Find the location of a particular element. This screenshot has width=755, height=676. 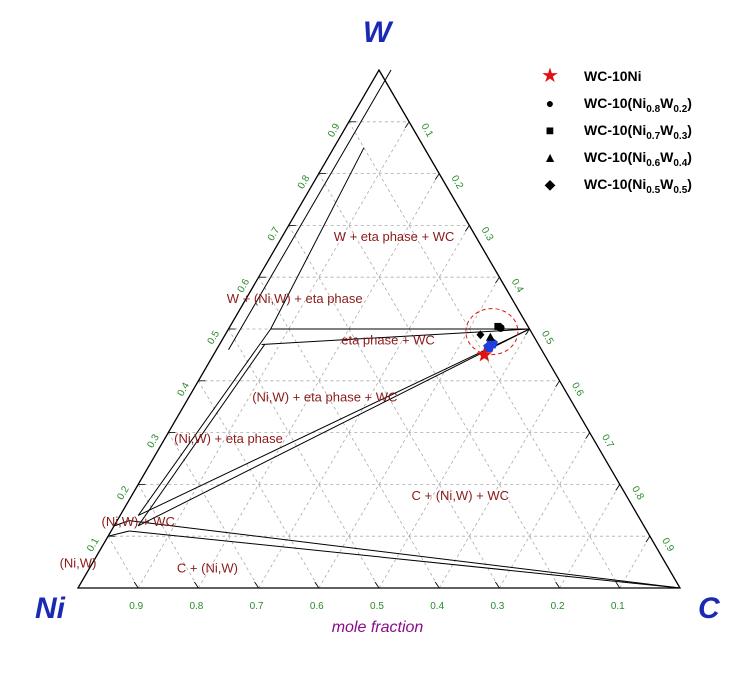

axis-title: mole fraction is located at coordinates (377, 627).